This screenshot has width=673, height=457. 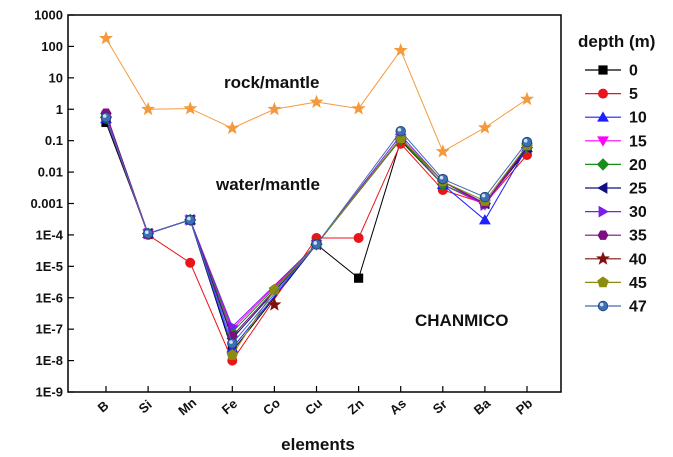 I want to click on legend-item: 5, so click(x=611, y=94).